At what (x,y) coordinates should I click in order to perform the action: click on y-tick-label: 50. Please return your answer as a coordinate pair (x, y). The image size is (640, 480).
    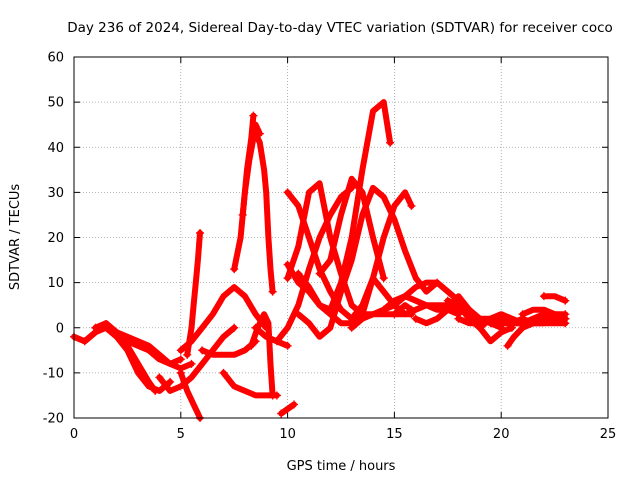
    Looking at the image, I should click on (55, 103).